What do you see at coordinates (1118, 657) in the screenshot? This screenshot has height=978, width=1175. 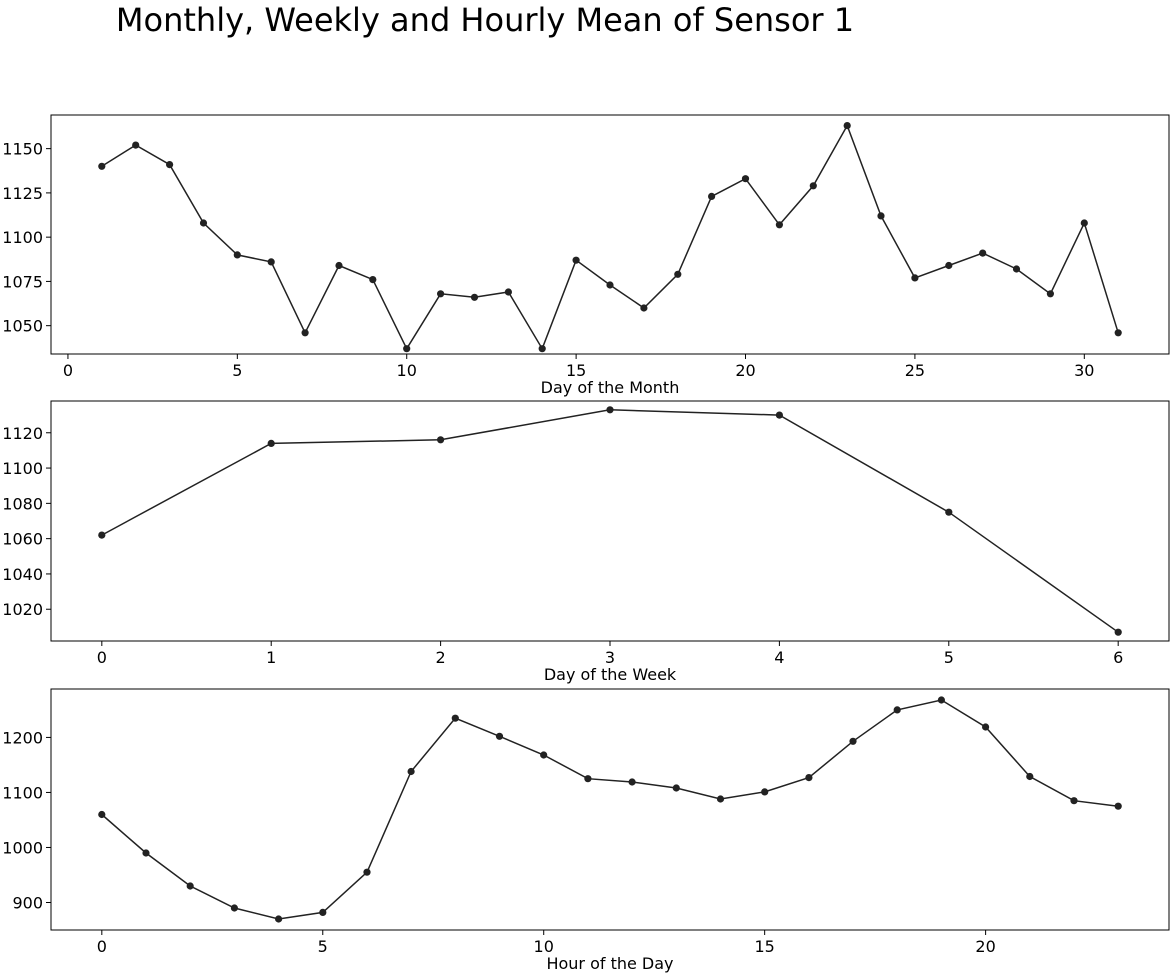 I see `weekly-x-tick-label: 6` at bounding box center [1118, 657].